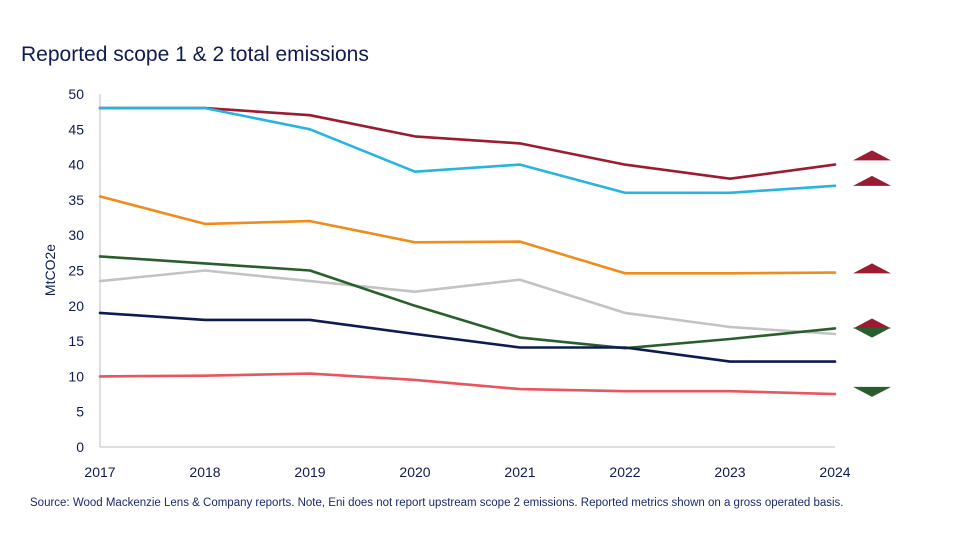 This screenshot has width=960, height=540. What do you see at coordinates (80, 412) in the screenshot?
I see `y-tick-label: 5` at bounding box center [80, 412].